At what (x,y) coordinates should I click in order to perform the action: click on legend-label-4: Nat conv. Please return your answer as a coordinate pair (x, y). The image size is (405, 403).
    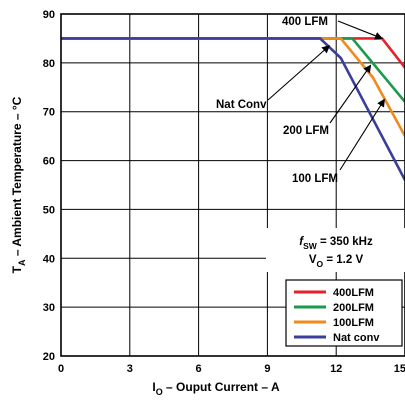
    Looking at the image, I should click on (356, 338).